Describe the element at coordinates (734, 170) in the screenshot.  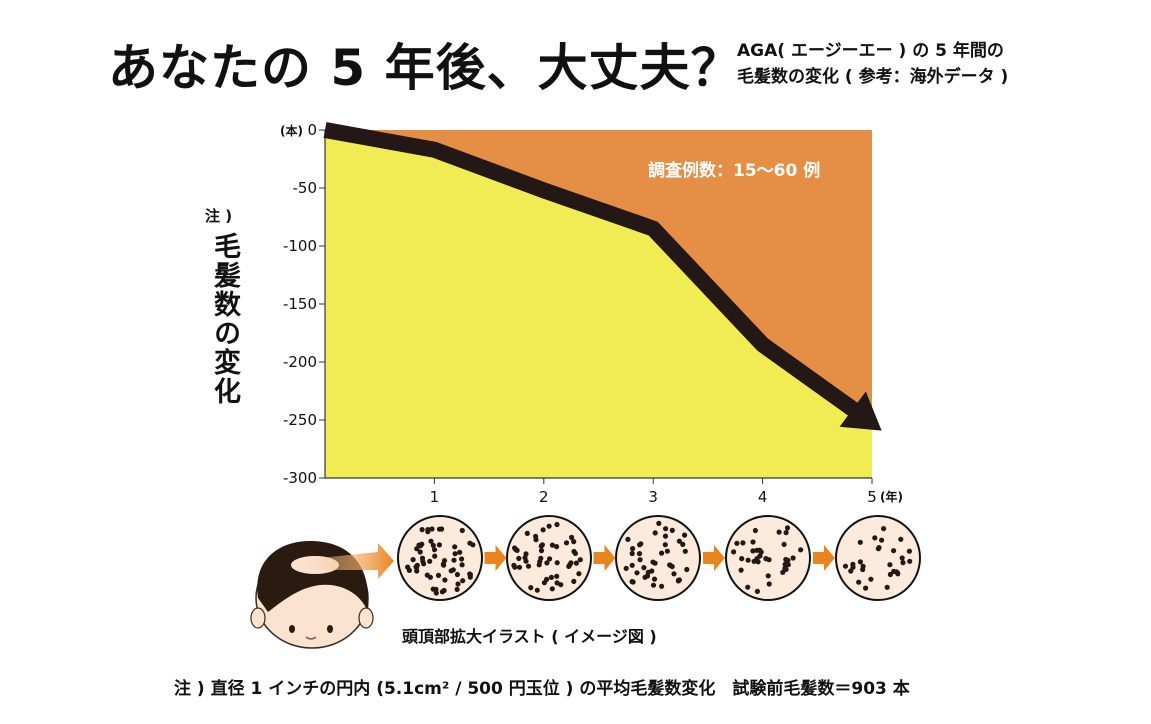
I see `sample-size-annotation: 調査例数：15〜60 例` at that location.